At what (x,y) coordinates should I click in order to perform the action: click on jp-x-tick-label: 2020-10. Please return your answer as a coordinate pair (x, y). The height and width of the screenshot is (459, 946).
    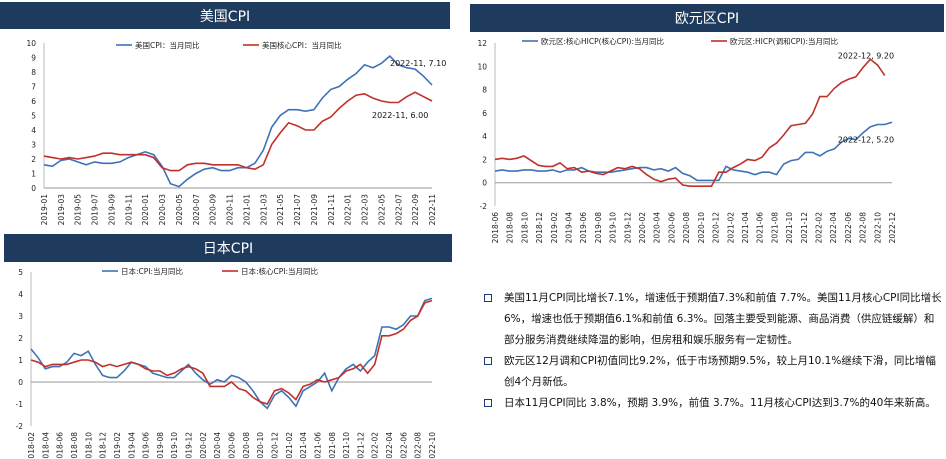
    Looking at the image, I should click on (260, 445).